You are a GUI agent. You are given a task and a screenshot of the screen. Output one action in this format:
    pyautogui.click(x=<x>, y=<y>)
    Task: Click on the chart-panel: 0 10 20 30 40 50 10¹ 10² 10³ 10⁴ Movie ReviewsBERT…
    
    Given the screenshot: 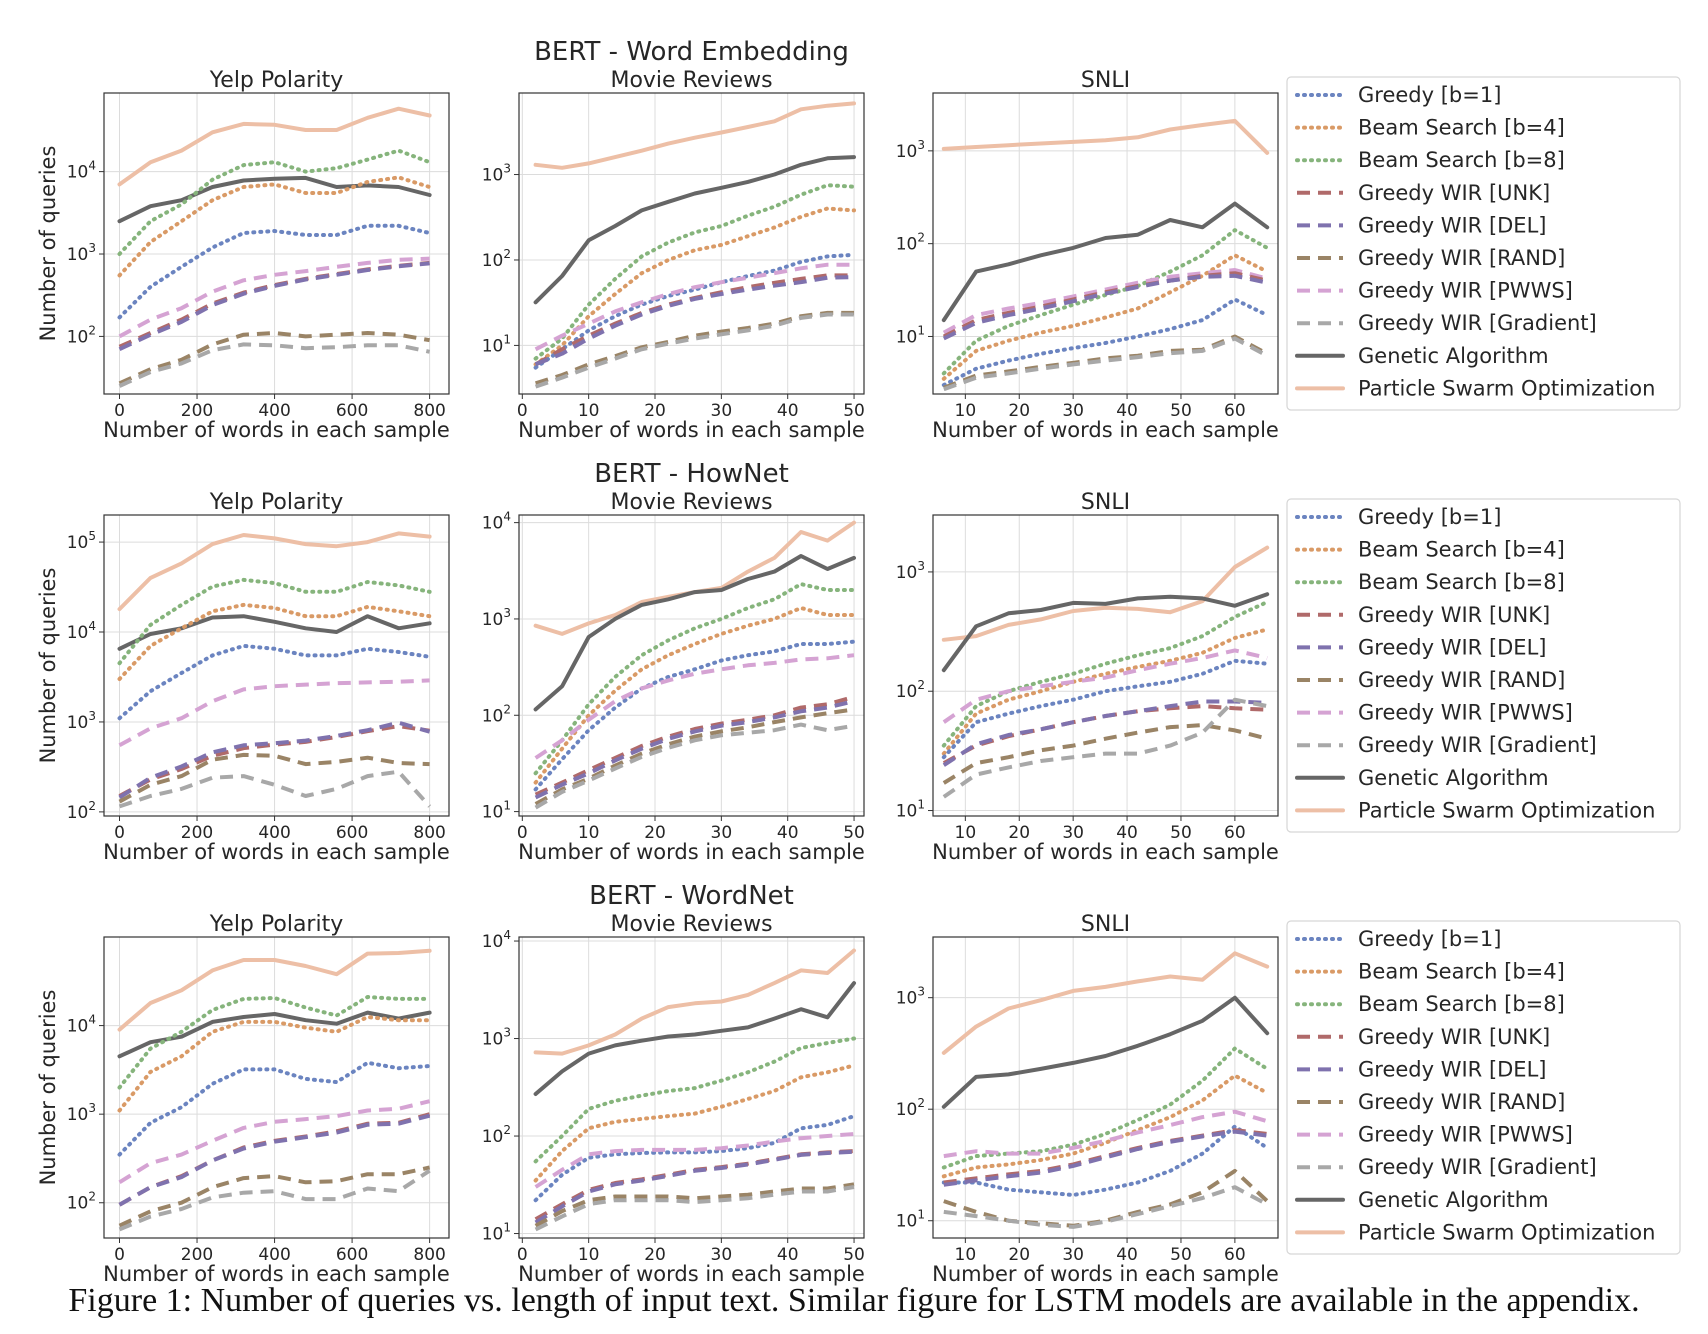 What is the action you would take?
    pyautogui.click(x=673, y=1083)
    